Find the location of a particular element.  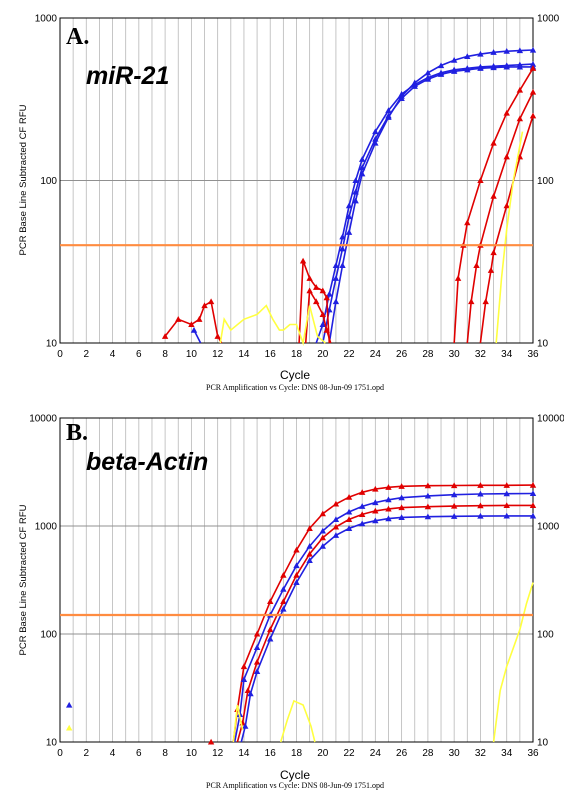

y-tick-label-right: 100 is located at coordinates (545, 181).